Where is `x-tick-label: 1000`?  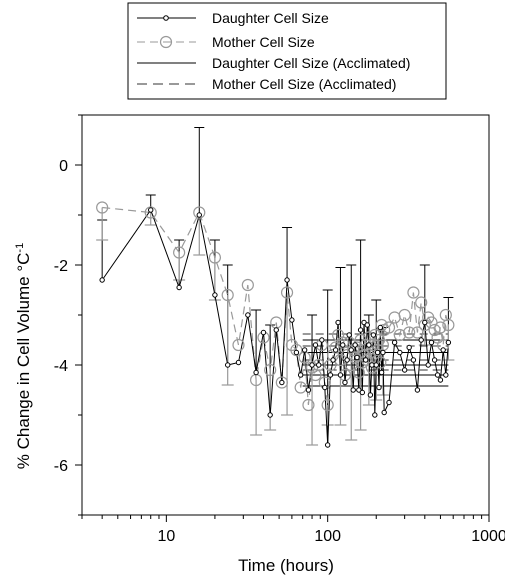 x-tick-label: 1000 is located at coordinates (488, 536).